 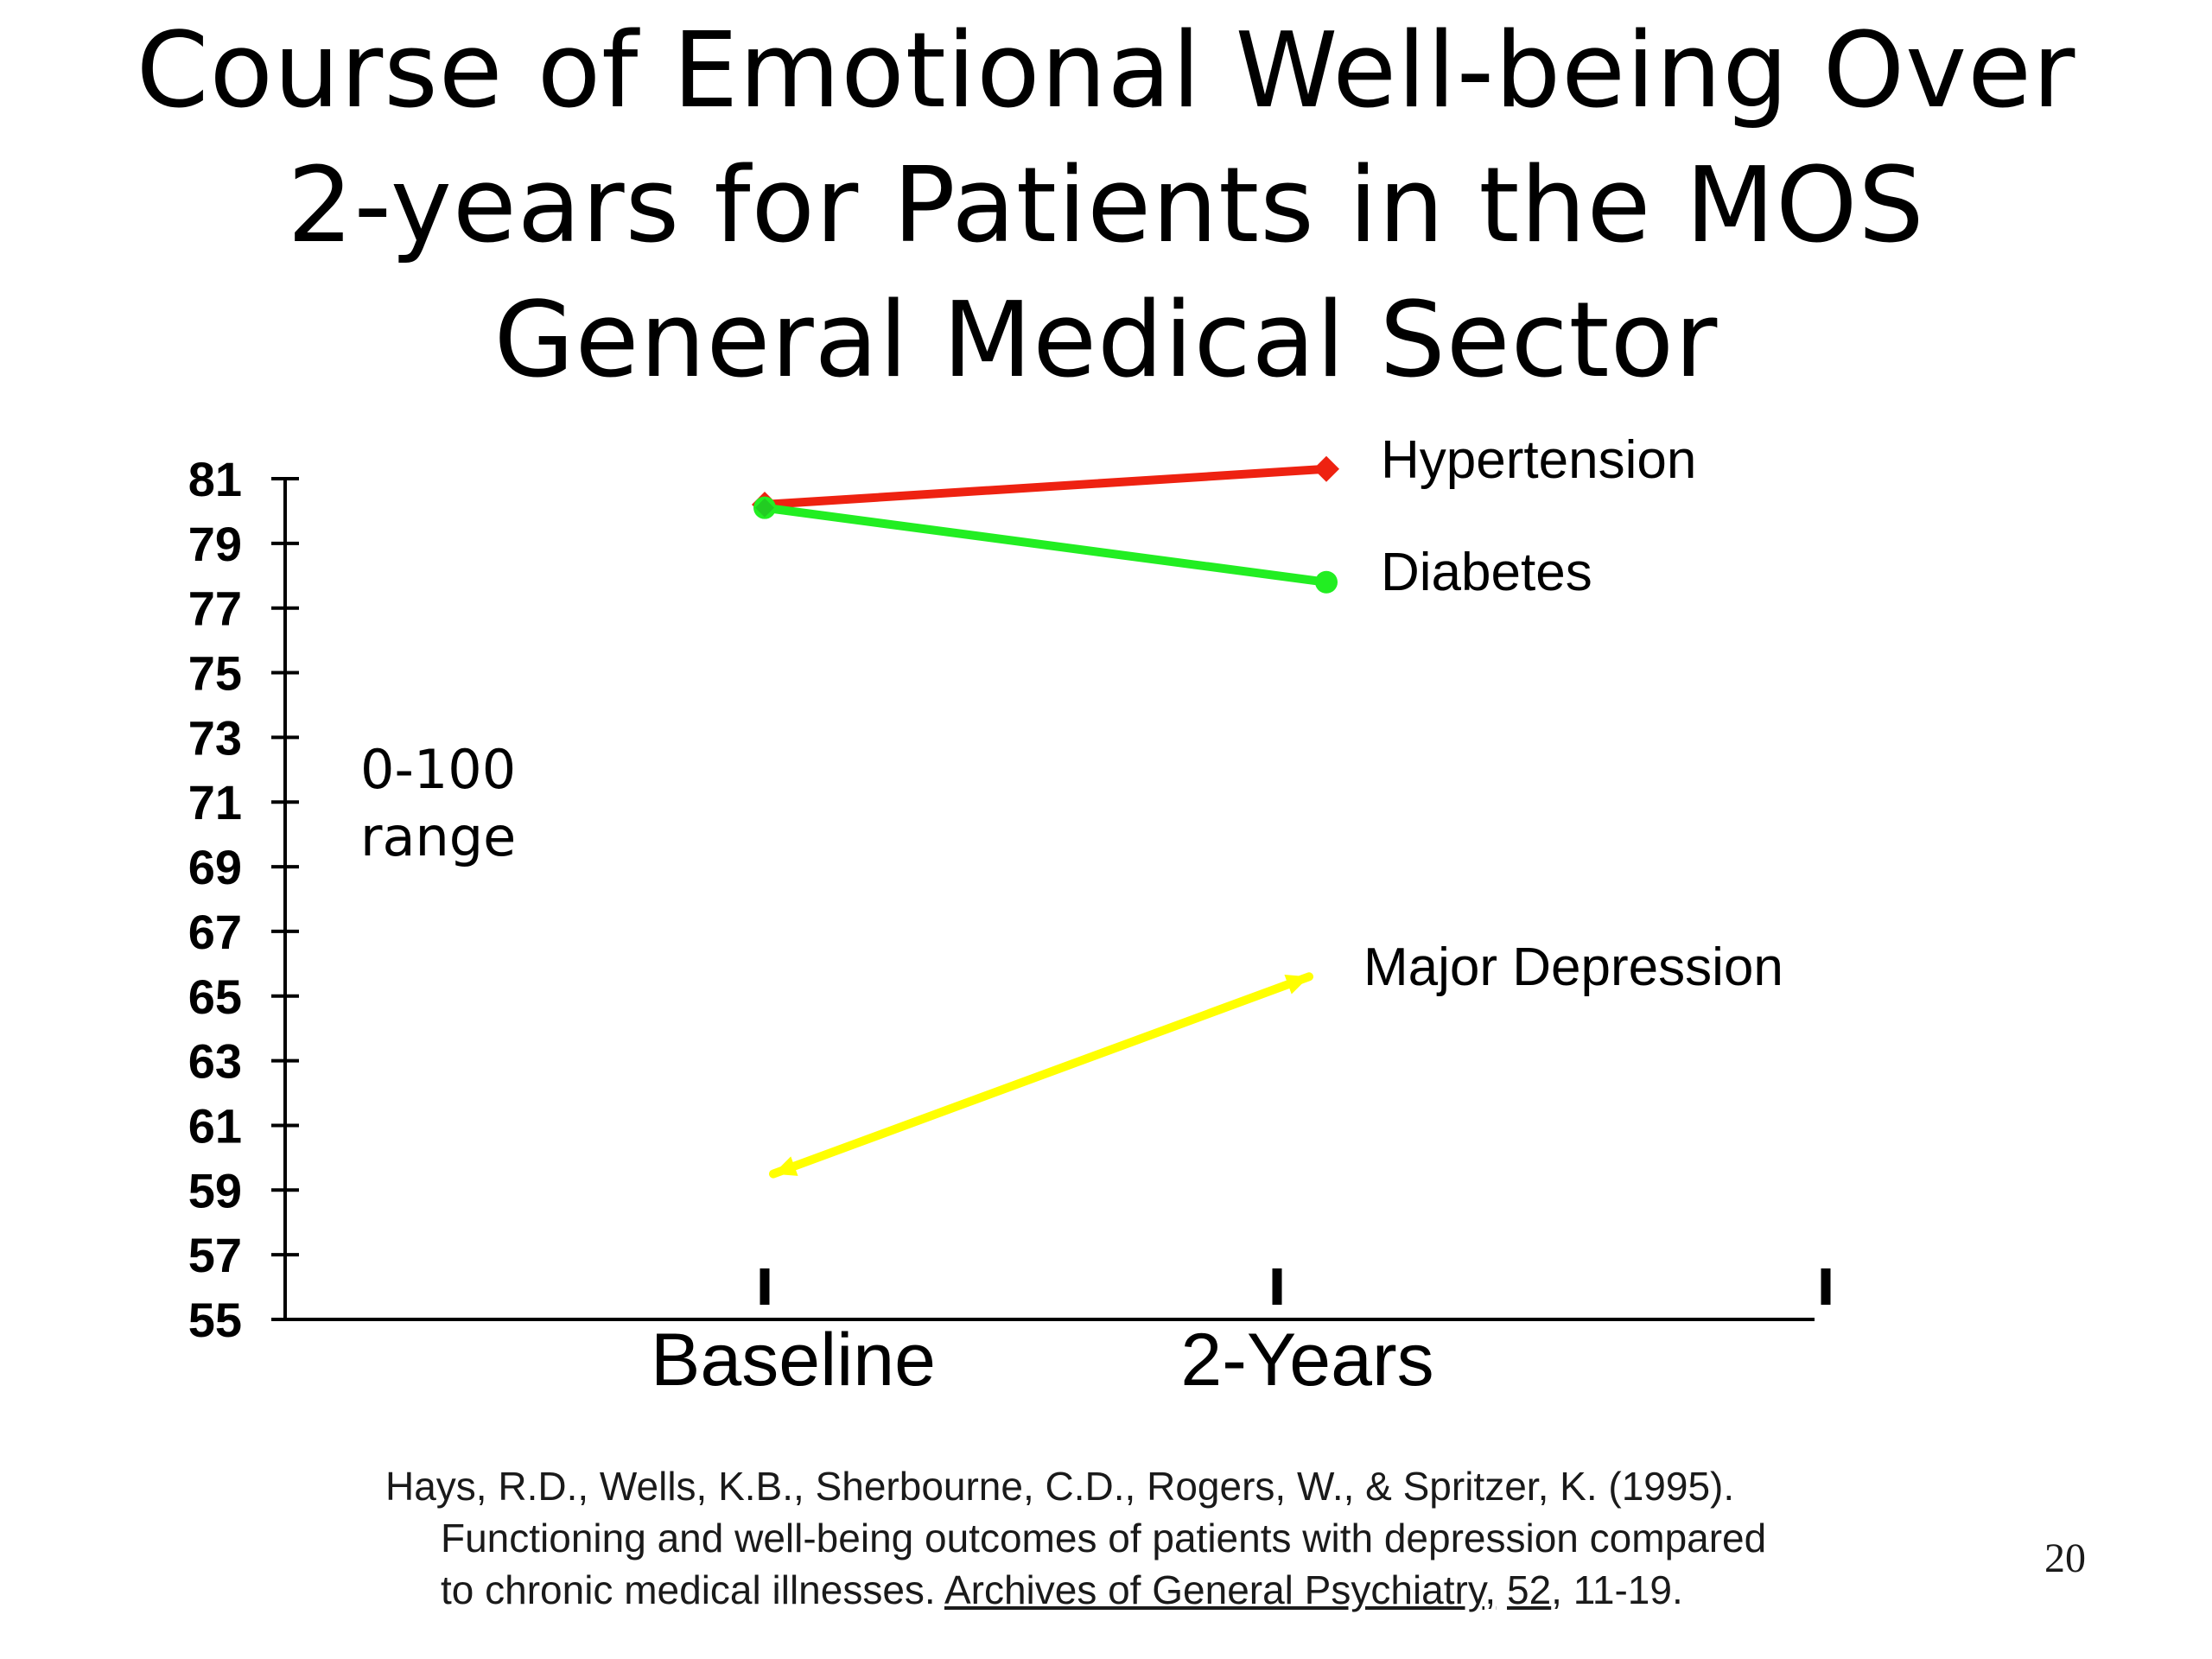 I want to click on y-tick-label: 81, so click(x=215, y=479).